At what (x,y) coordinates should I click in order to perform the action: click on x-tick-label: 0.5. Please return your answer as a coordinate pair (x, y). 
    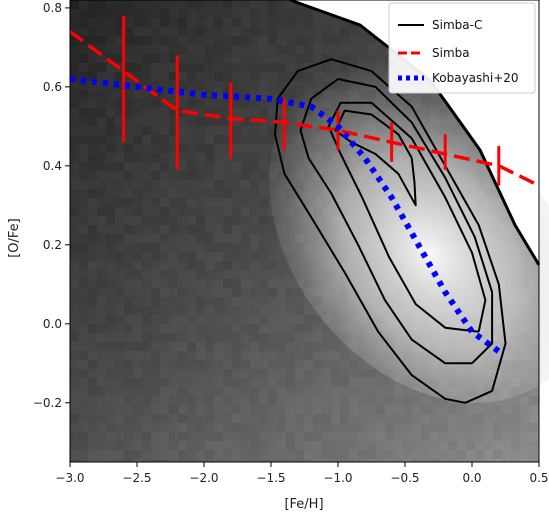
    Looking at the image, I should click on (538, 478).